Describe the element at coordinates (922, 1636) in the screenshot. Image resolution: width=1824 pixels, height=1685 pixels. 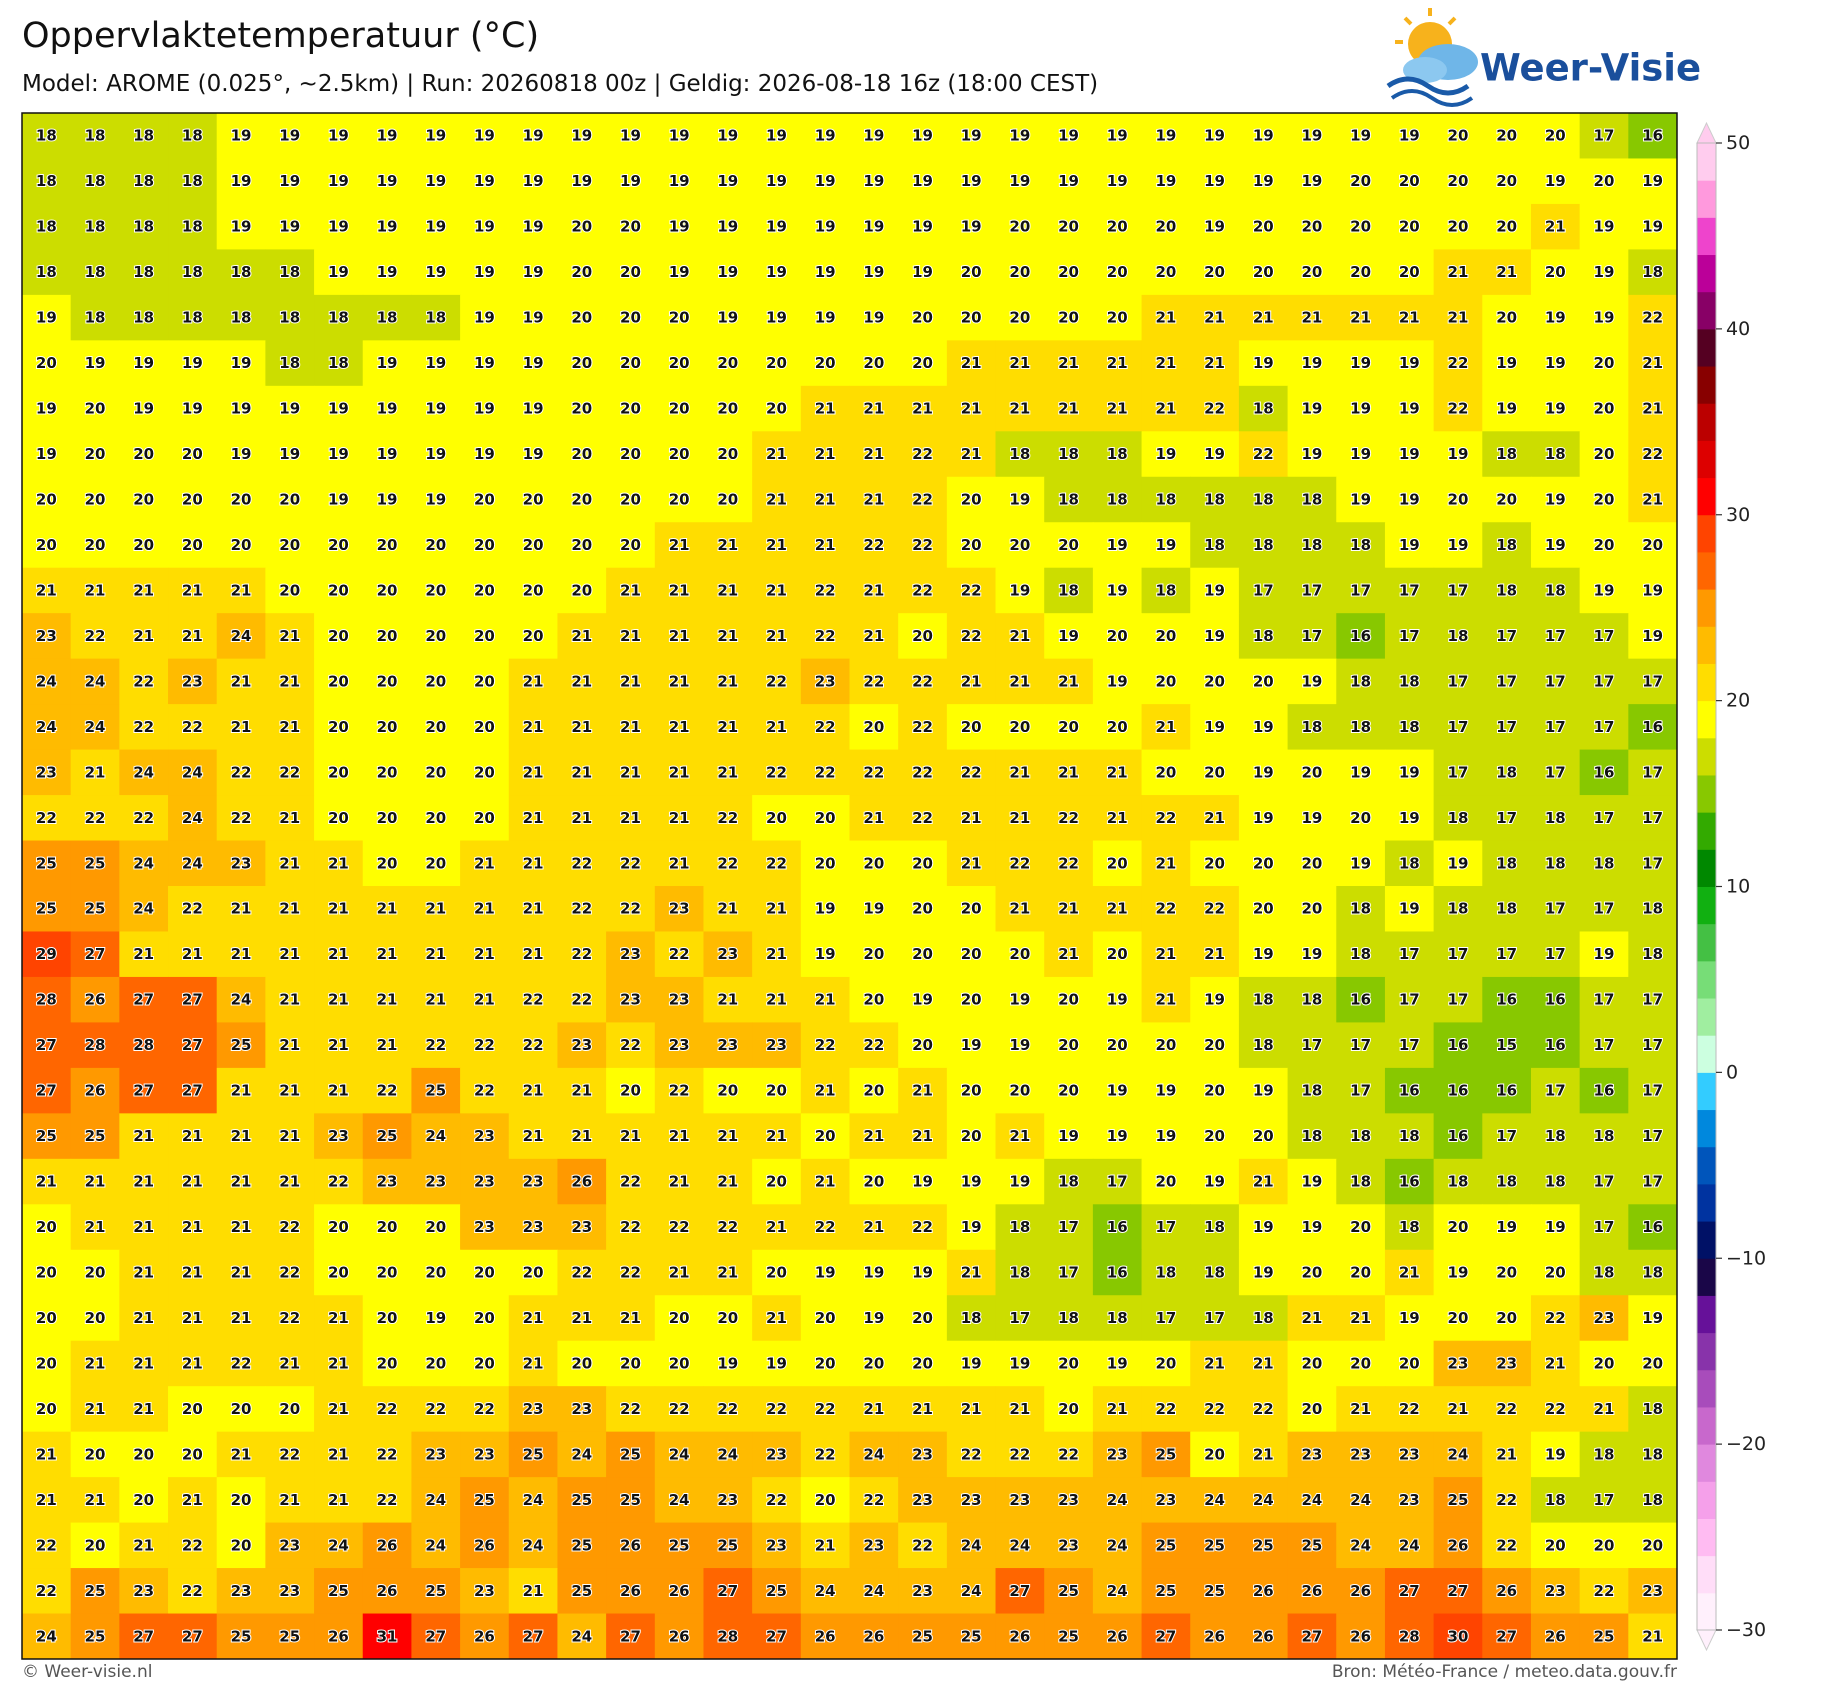
I see `temperature-value: 25` at that location.